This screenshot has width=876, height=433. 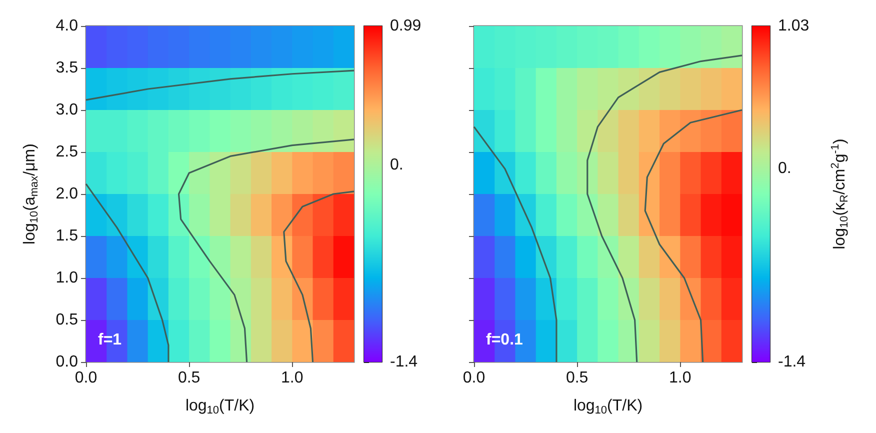 What do you see at coordinates (794, 26) in the screenshot?
I see `color-bar-label: 1.03` at bounding box center [794, 26].